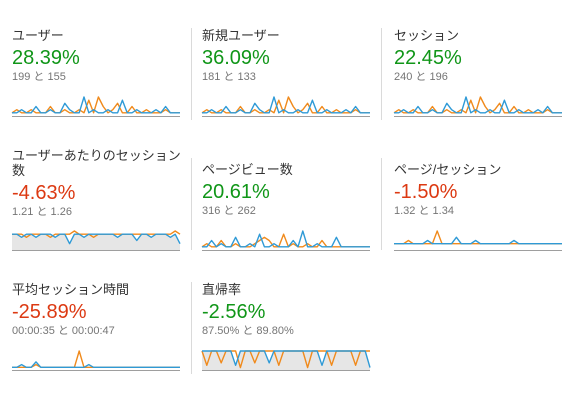  Describe the element at coordinates (426, 192) in the screenshot. I see `metric-change: -1.50%` at that location.